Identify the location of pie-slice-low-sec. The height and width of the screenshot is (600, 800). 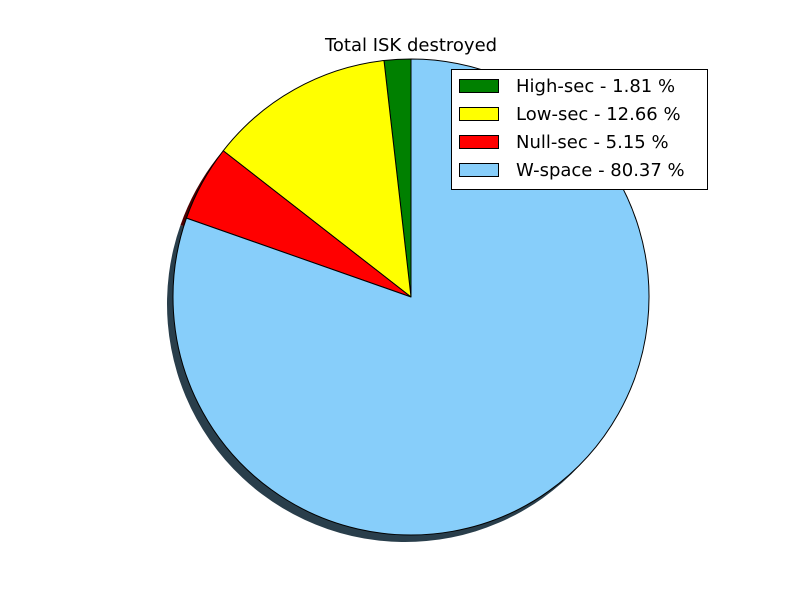
(317, 179).